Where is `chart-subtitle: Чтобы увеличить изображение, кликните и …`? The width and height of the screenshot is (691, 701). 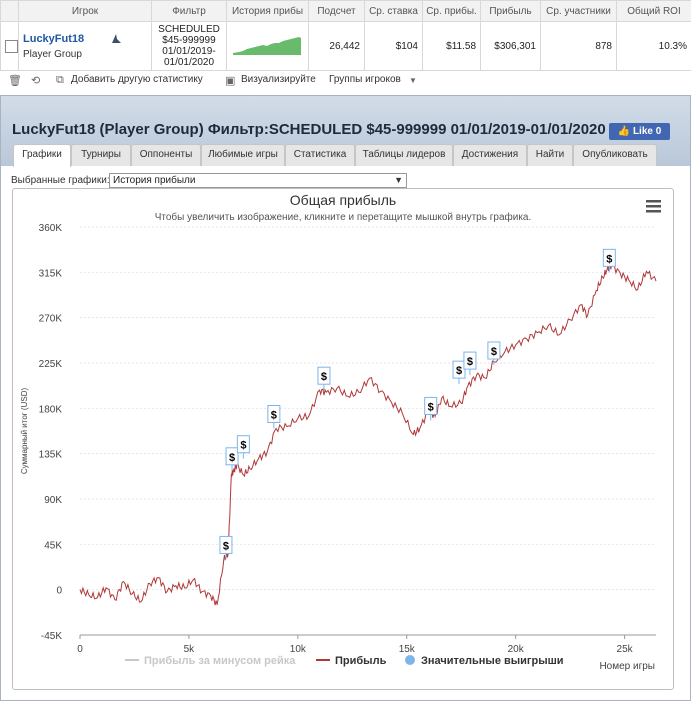
chart-subtitle: Чтобы увеличить изображение, кликните и … is located at coordinates (343, 217).